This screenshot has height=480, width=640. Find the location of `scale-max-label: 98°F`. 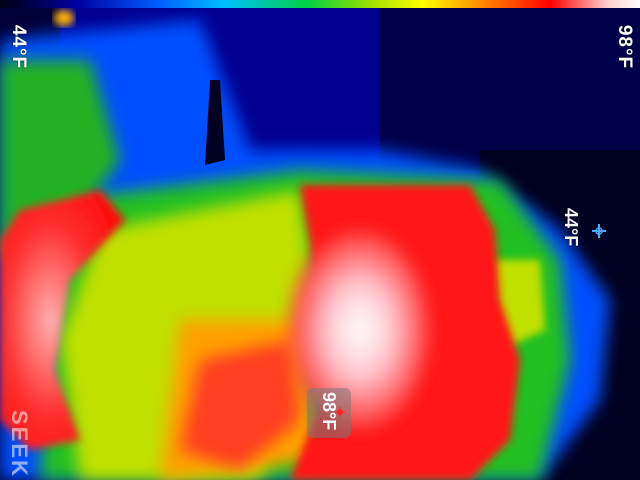

scale-max-label: 98°F is located at coordinates (624, 47).